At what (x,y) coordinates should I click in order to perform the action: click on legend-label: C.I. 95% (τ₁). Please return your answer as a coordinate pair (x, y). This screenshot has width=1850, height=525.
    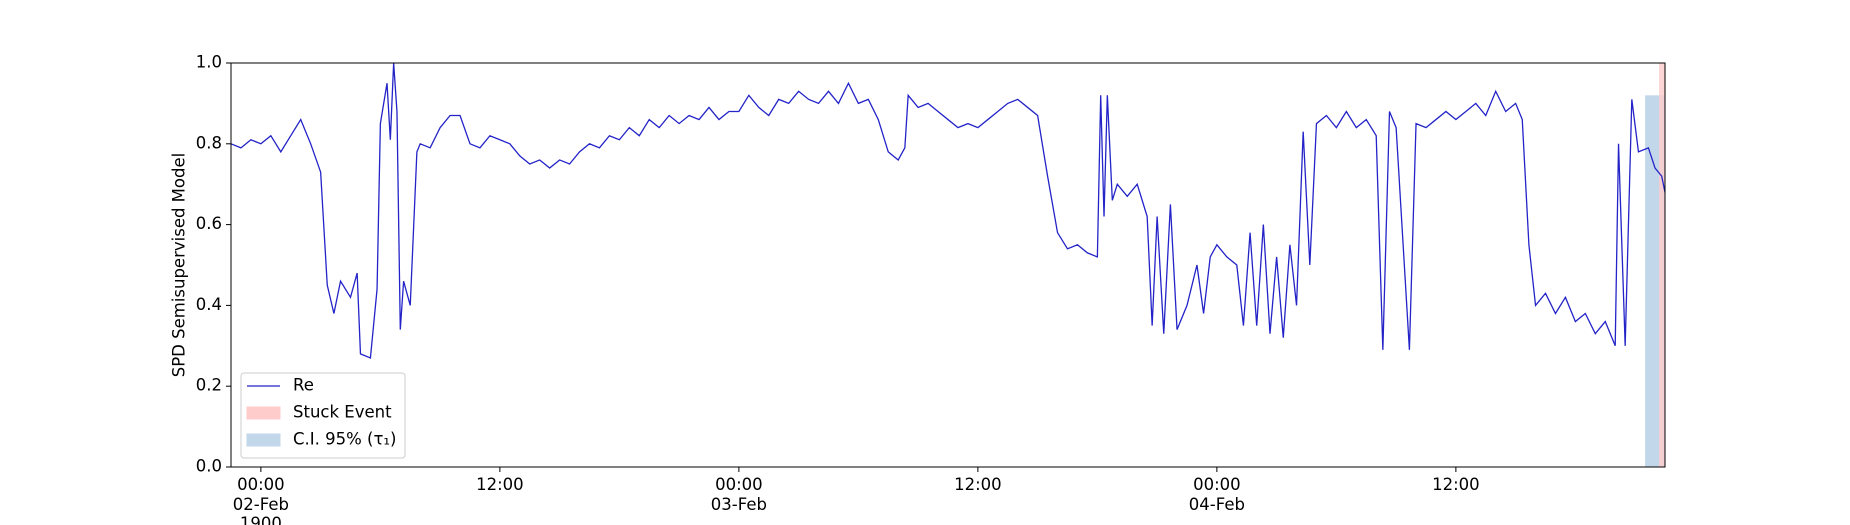
    Looking at the image, I should click on (344, 439).